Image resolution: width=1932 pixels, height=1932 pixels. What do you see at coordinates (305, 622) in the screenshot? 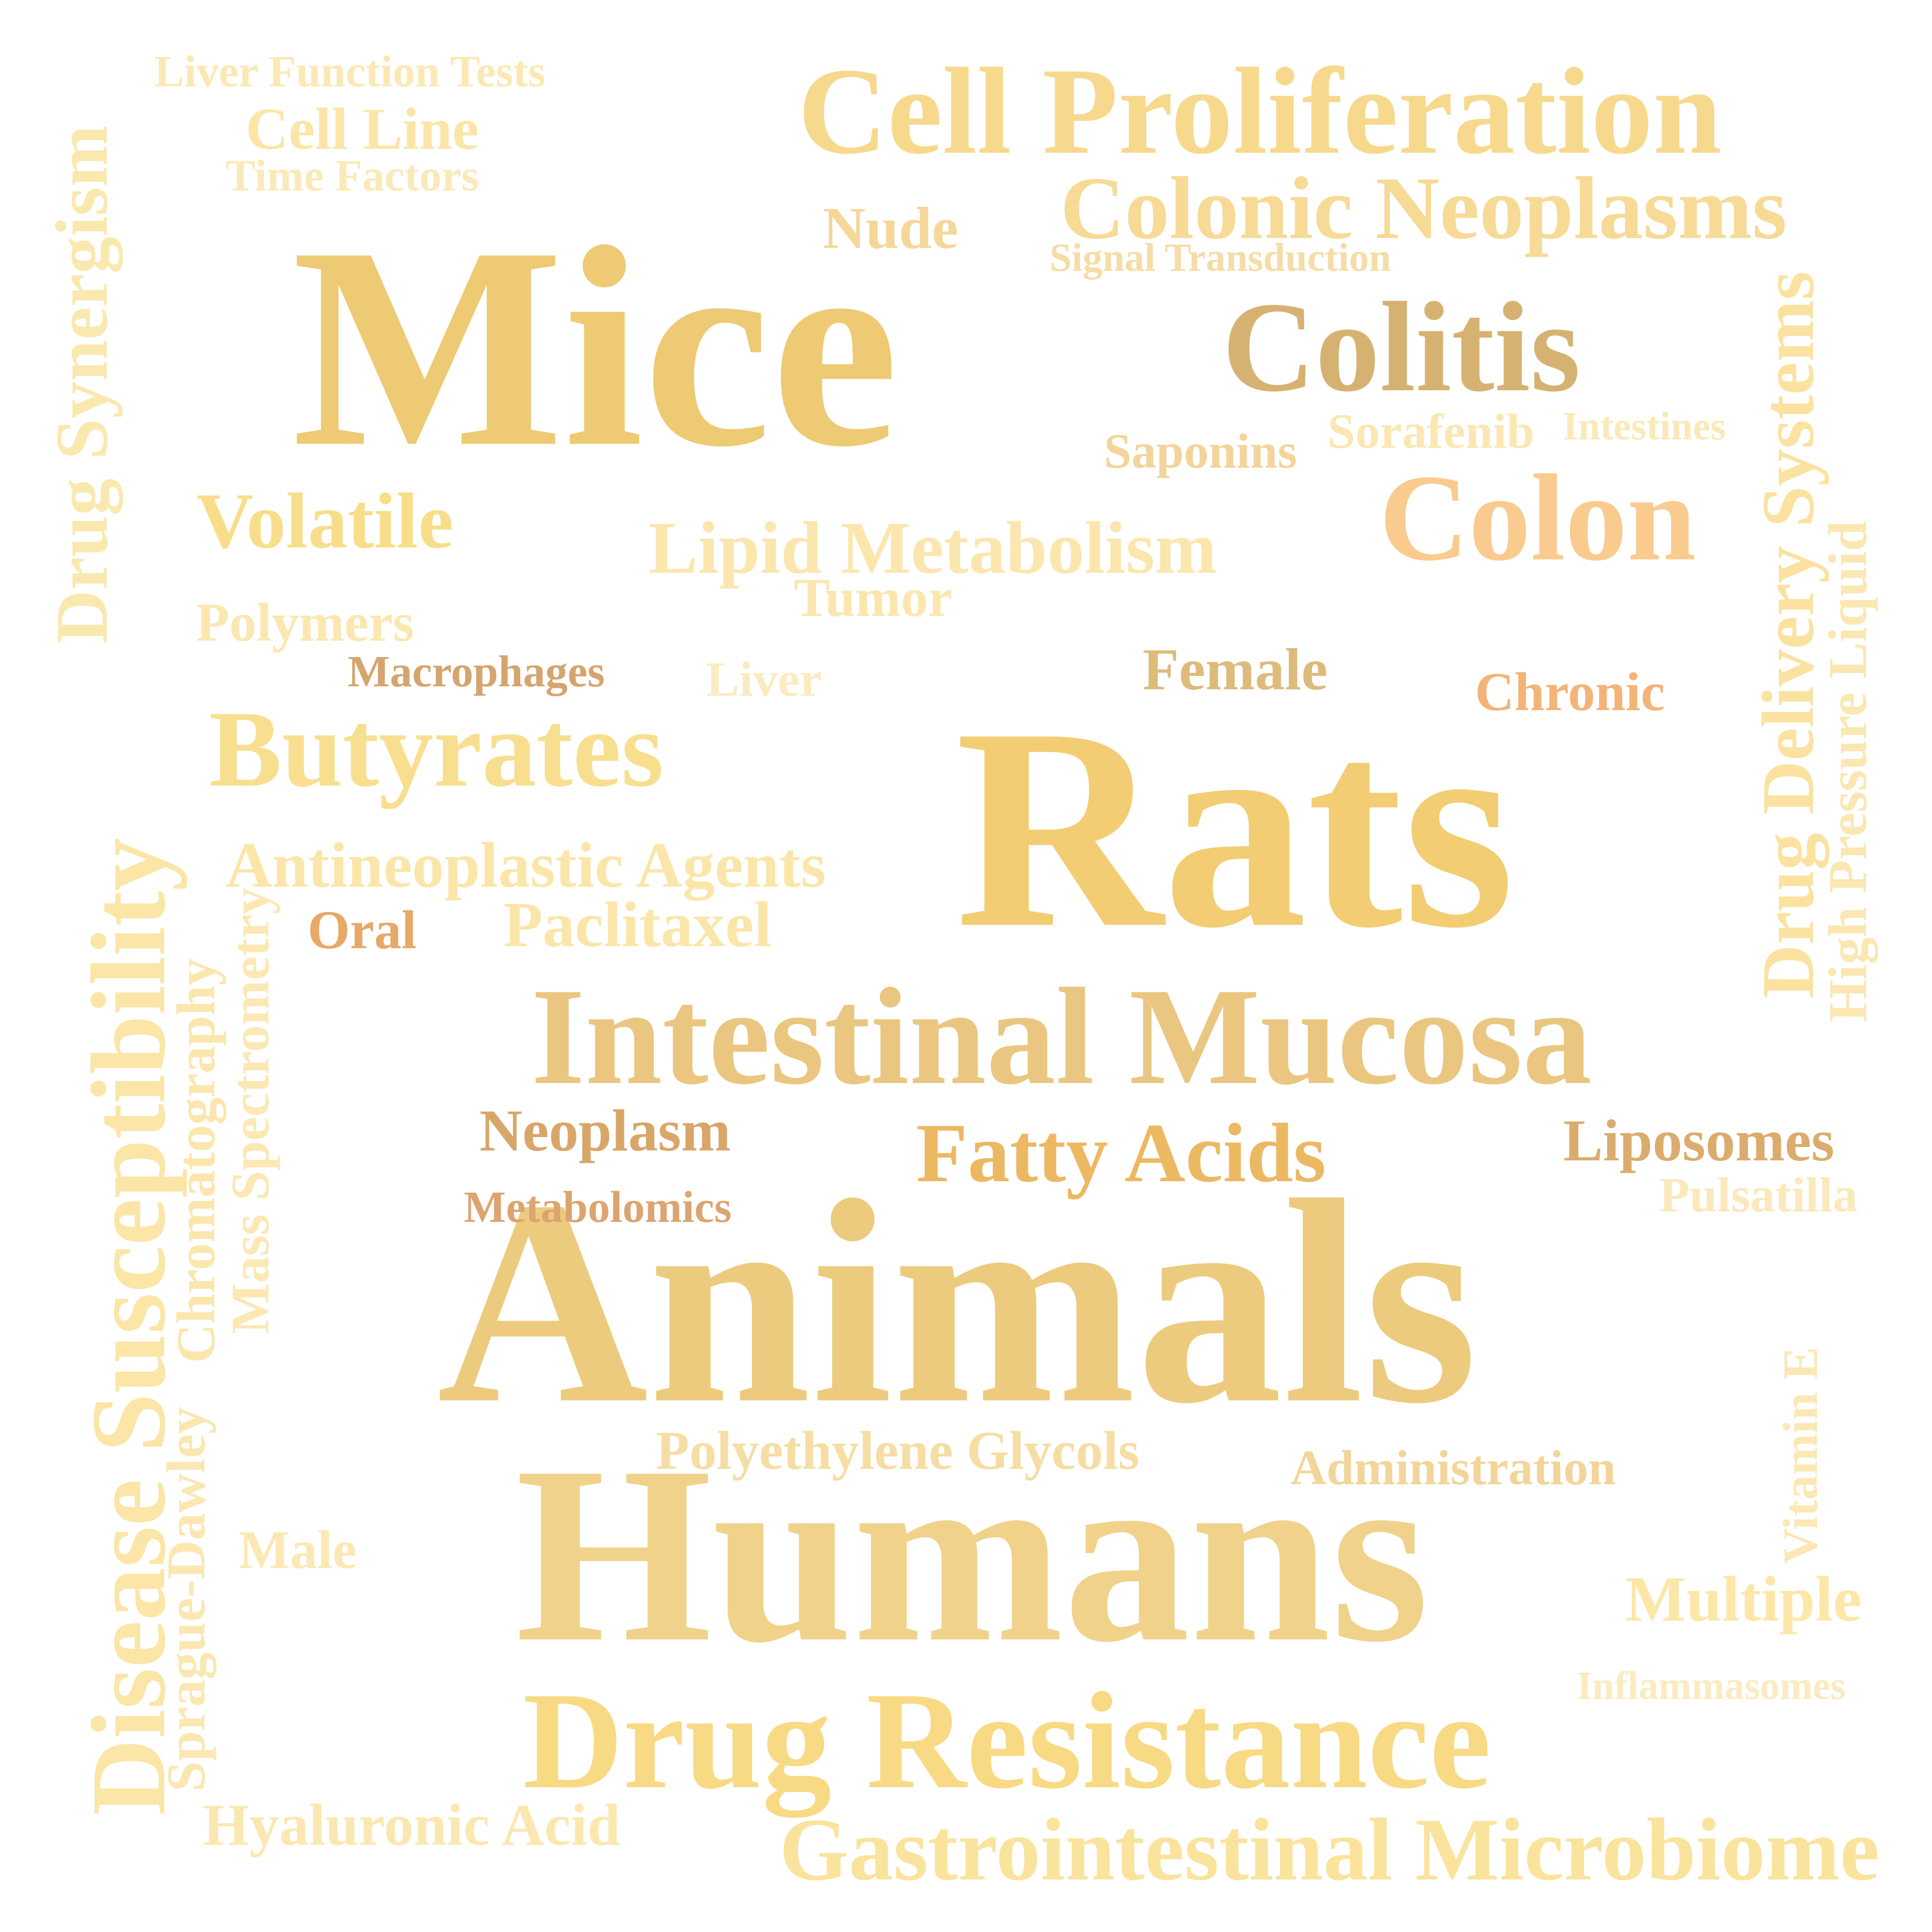
I see `word-polymers: Polymers` at bounding box center [305, 622].